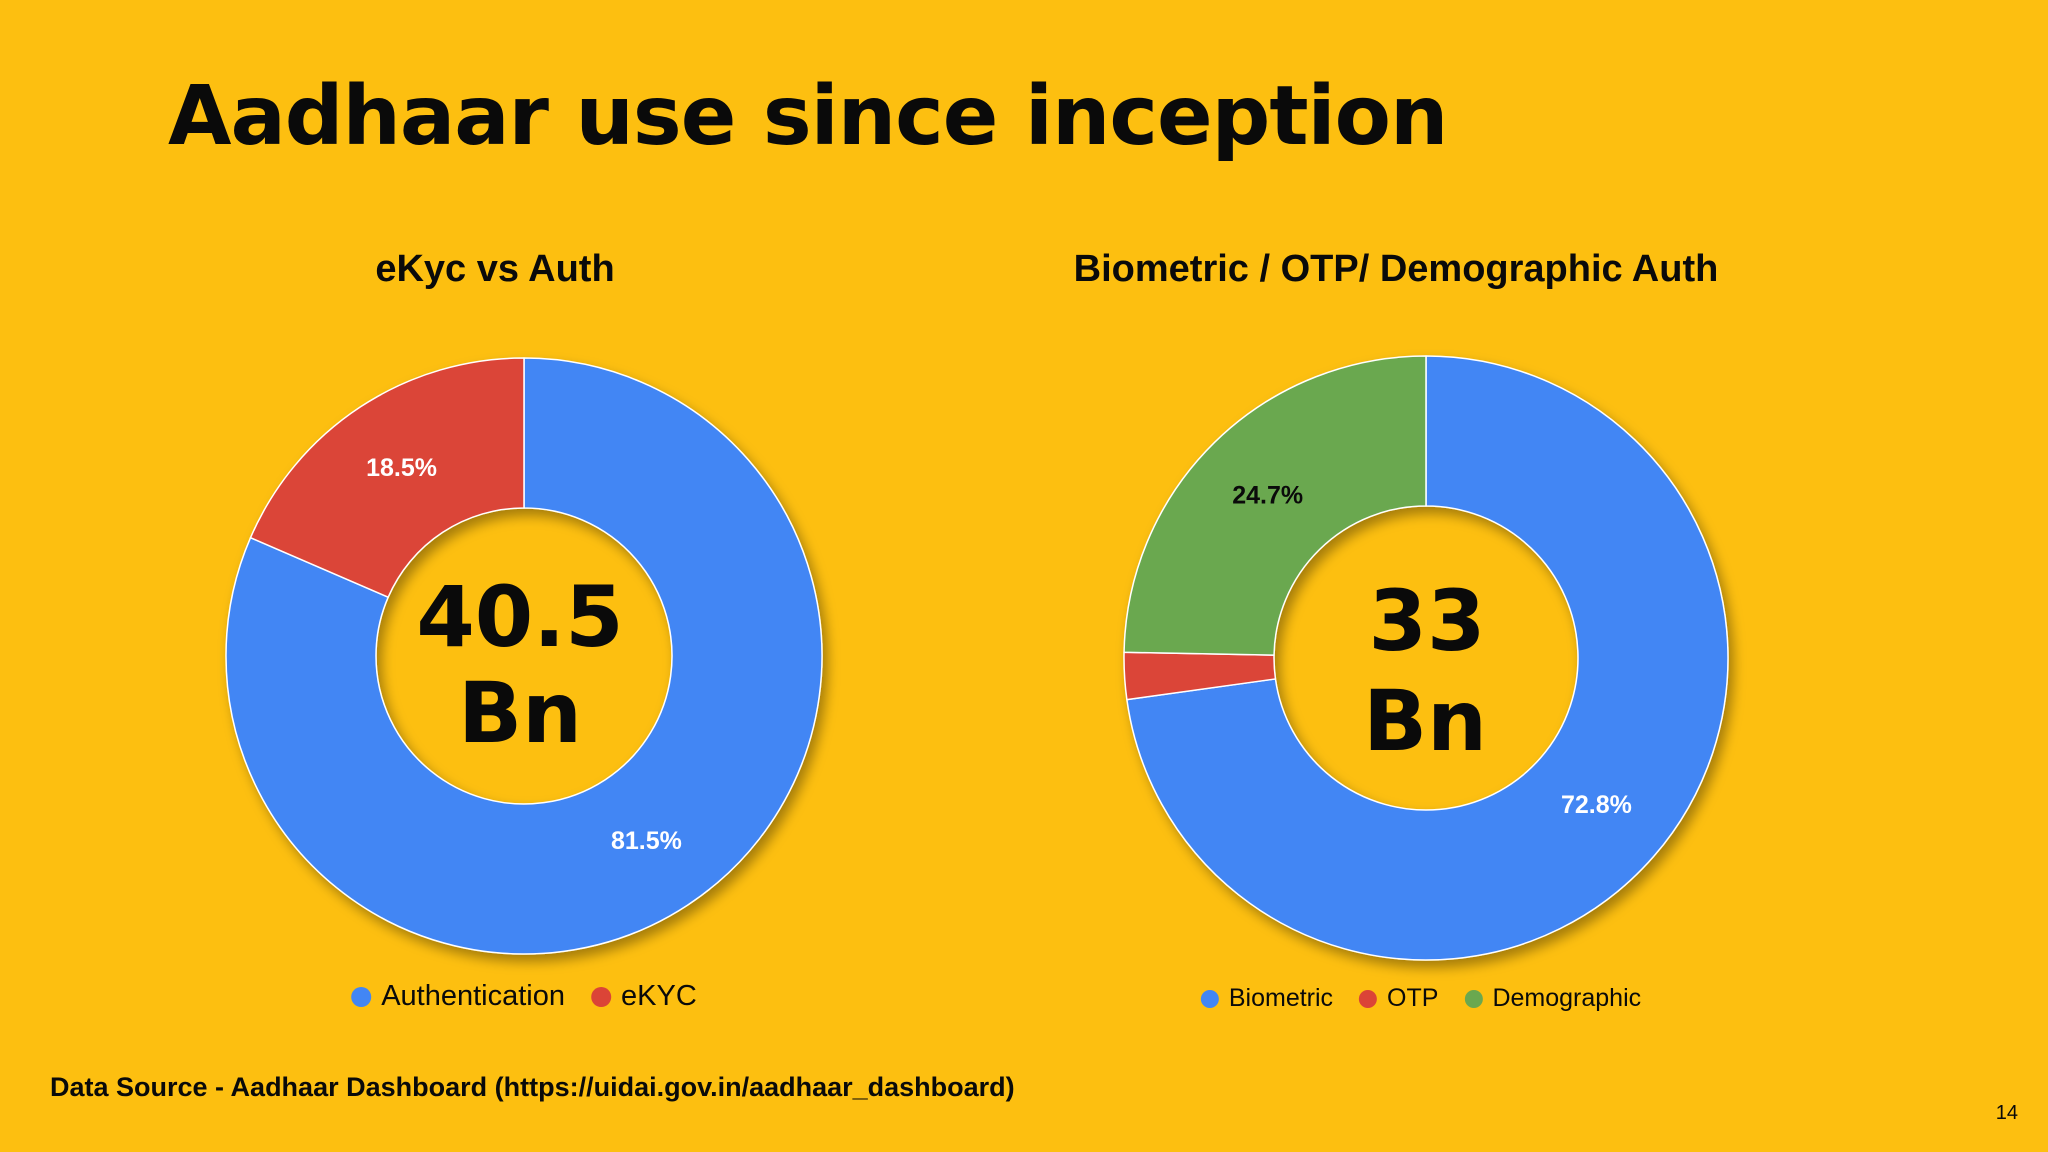 This screenshot has width=2048, height=1152. I want to click on legend-label-otp: OTP, so click(1413, 998).